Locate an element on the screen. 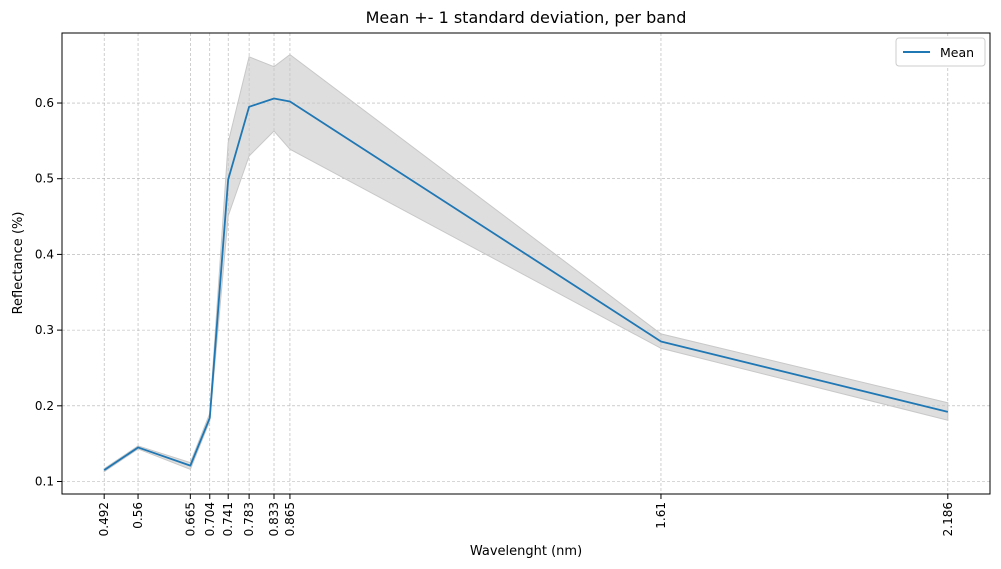 Image resolution: width=1001 pixels, height=569 pixels. x-tick-label: 2.186 is located at coordinates (948, 519).